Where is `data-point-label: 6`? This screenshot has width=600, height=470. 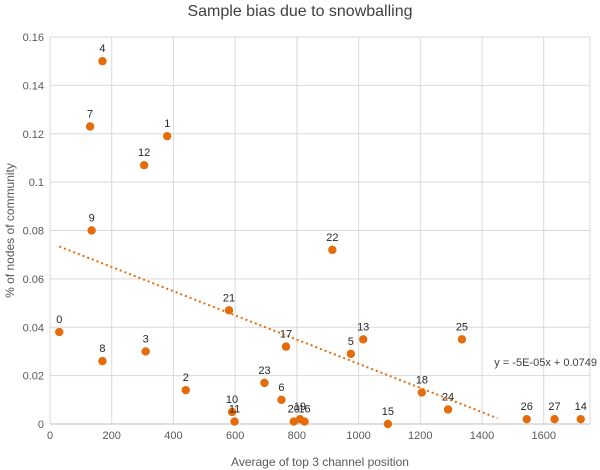
data-point-label: 6 is located at coordinates (281, 388).